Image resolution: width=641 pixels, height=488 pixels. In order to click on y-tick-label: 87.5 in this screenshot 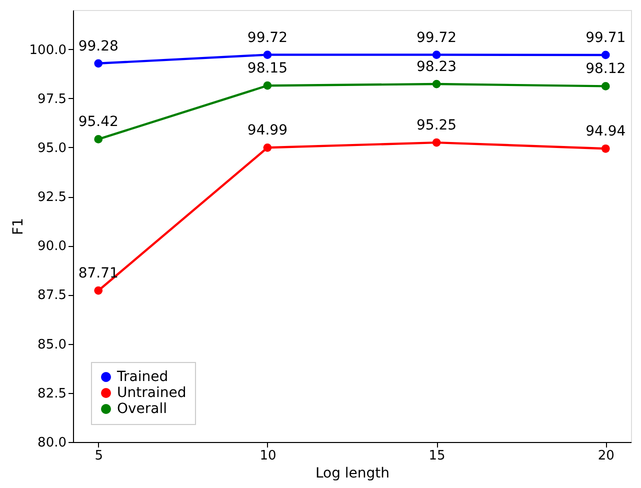, I will do `click(52, 296)`.